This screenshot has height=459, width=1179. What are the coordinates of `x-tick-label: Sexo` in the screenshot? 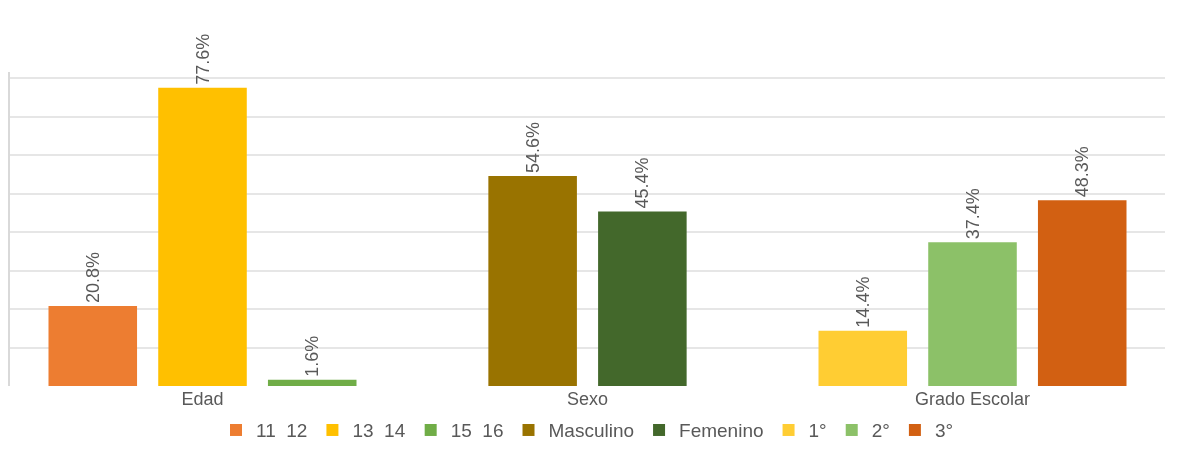 It's located at (587, 399).